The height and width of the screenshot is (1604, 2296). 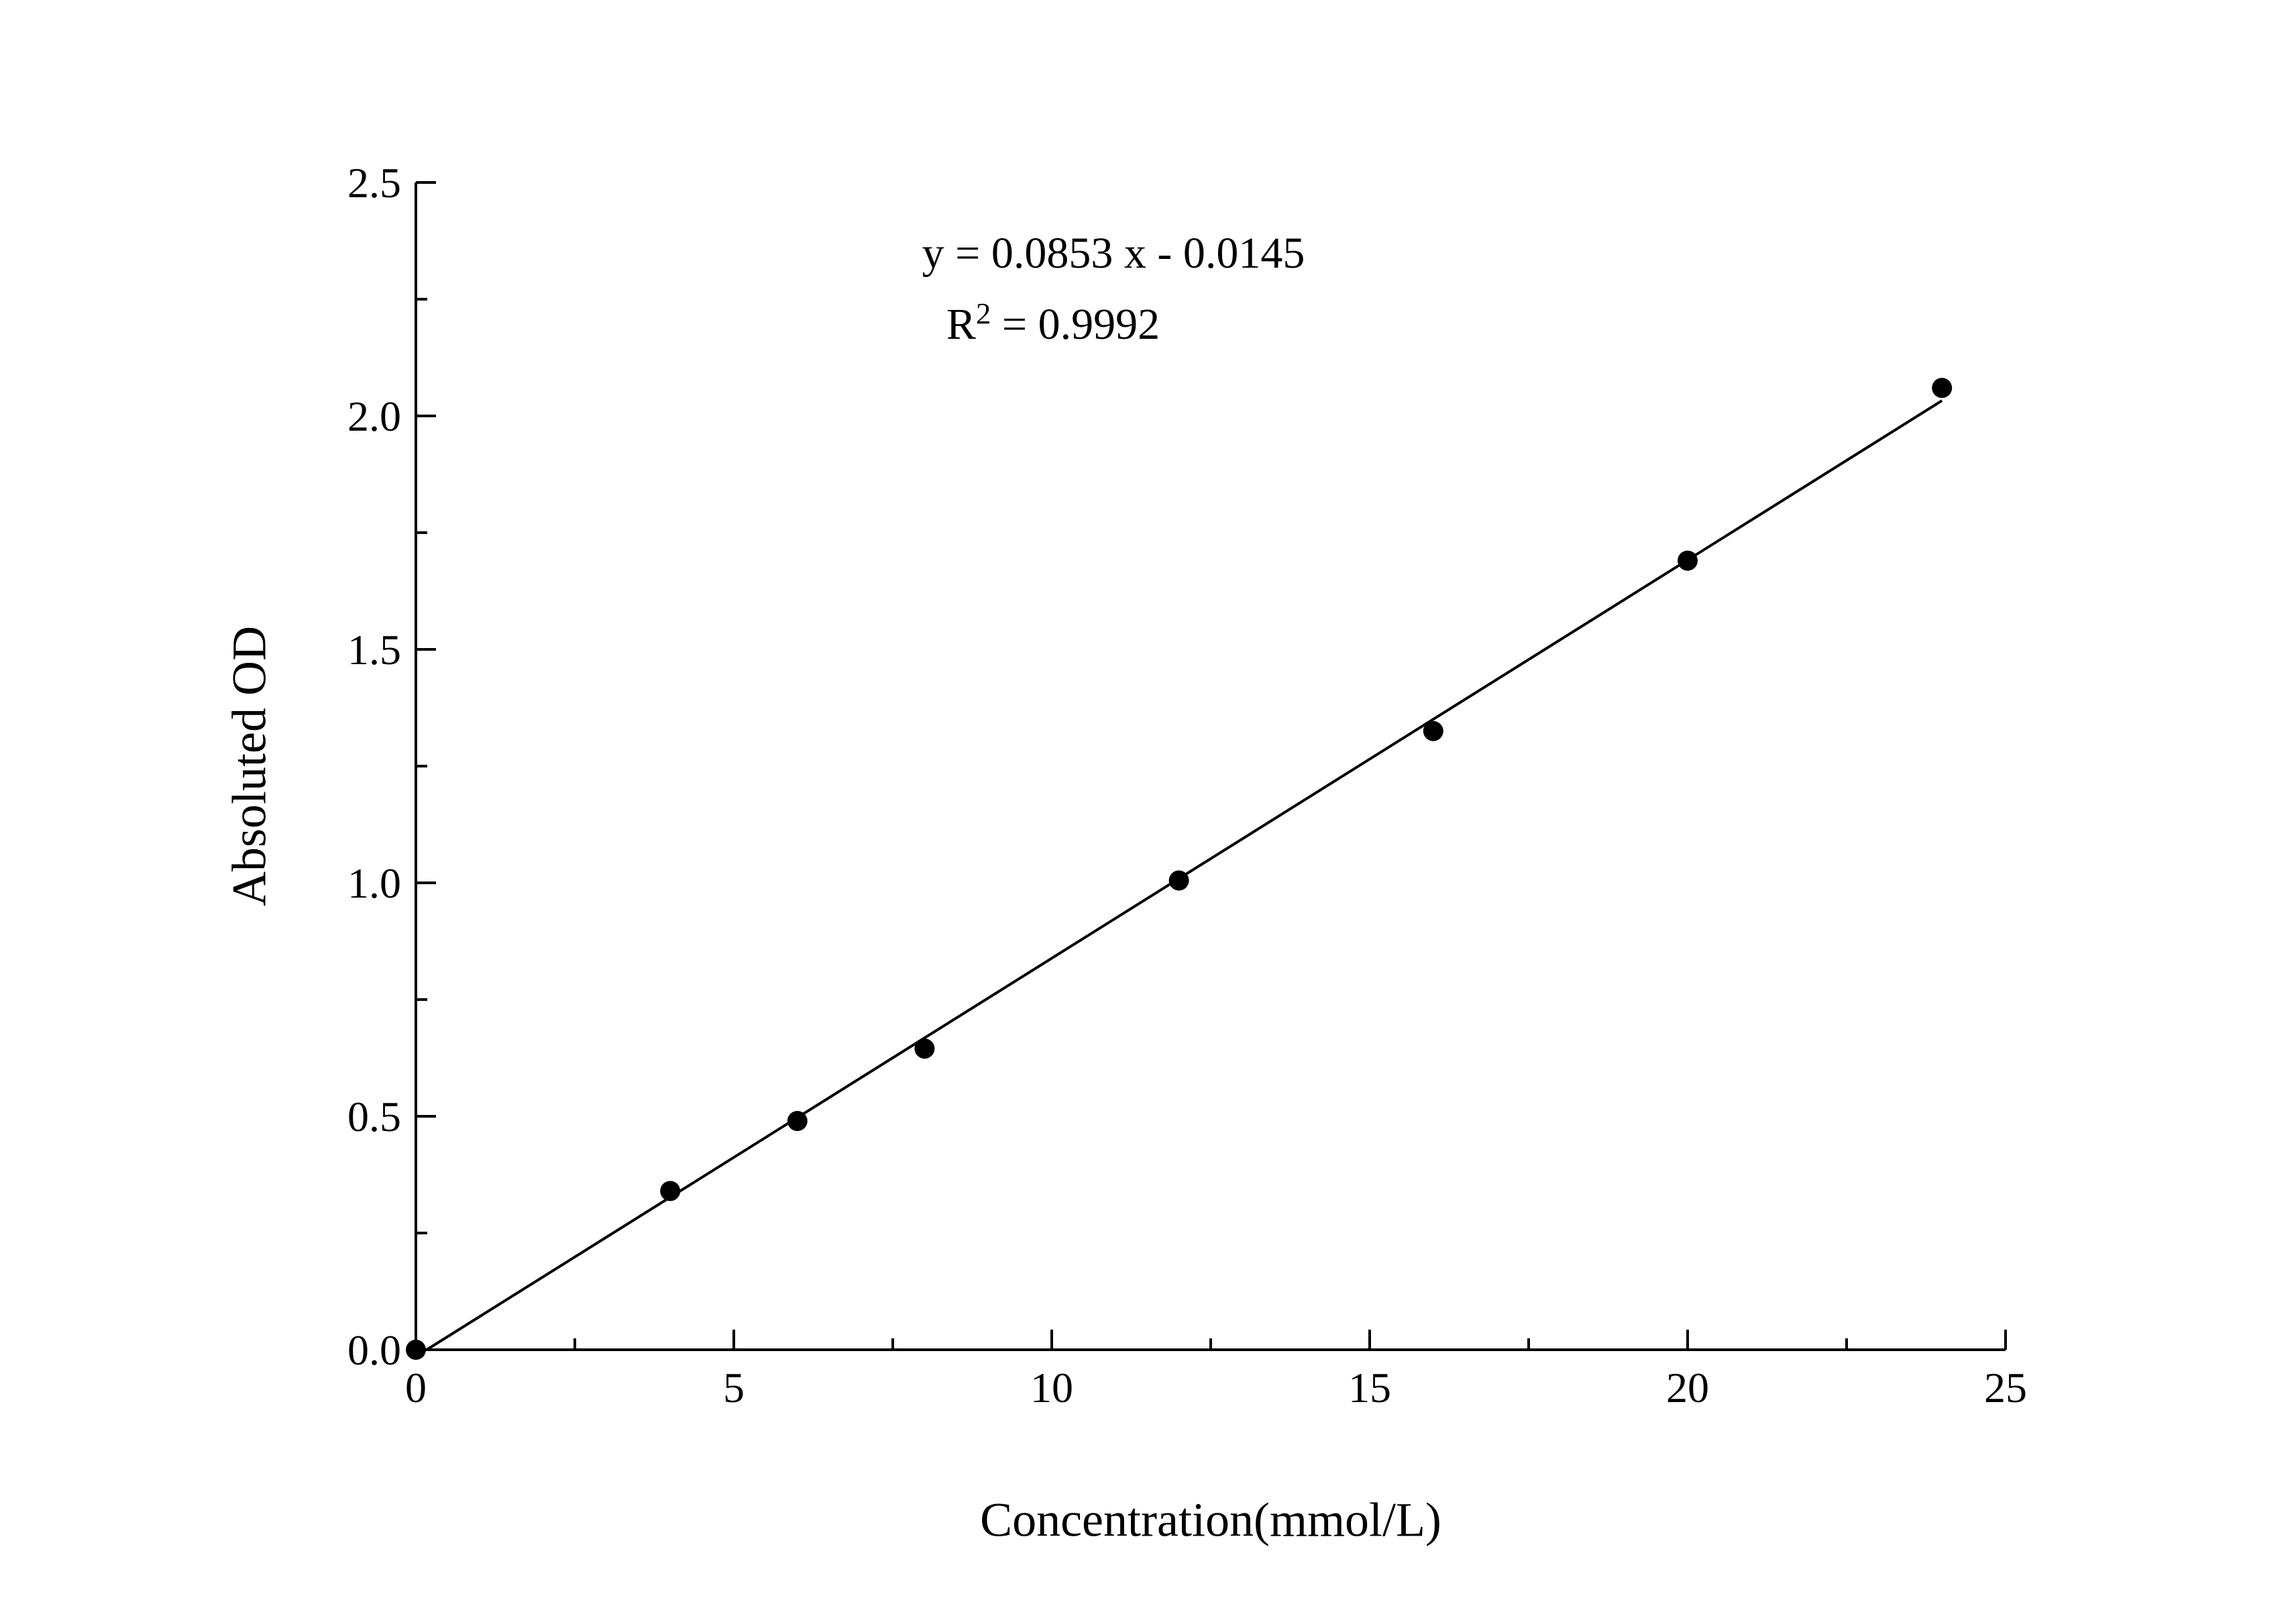 I want to click on y-tick-label: 1.5, so click(x=374, y=650).